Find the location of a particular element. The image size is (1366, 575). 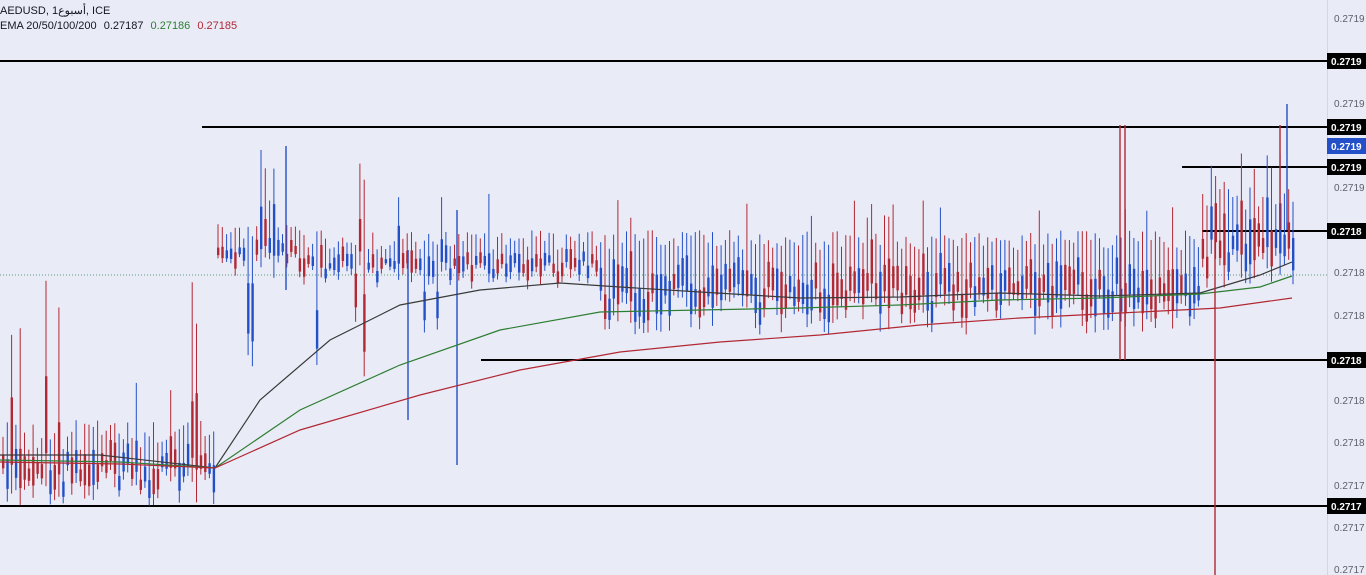

line-price-badge is located at coordinates (1346, 231).